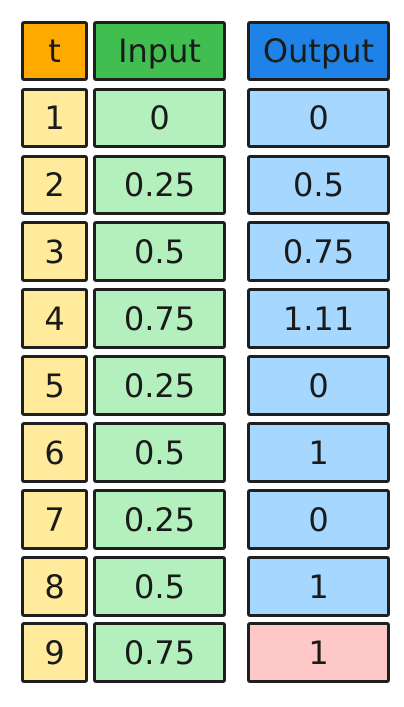 Image resolution: width=404 pixels, height=707 pixels. Describe the element at coordinates (318, 318) in the screenshot. I see `output-cell: 1.11` at that location.